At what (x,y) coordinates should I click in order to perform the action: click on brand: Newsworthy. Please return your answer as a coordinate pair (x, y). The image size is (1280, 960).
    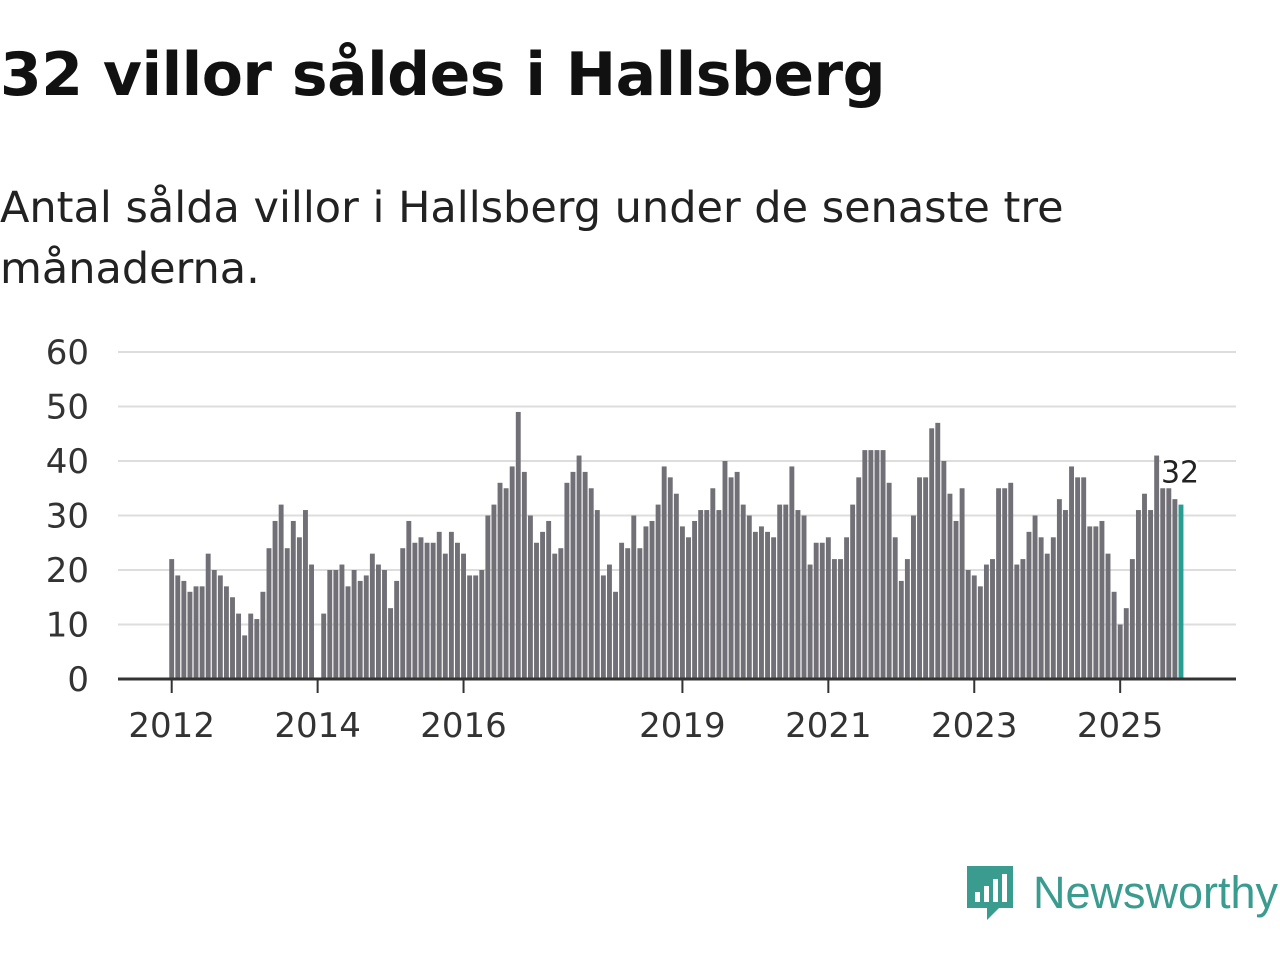
    Looking at the image, I should click on (1121, 893).